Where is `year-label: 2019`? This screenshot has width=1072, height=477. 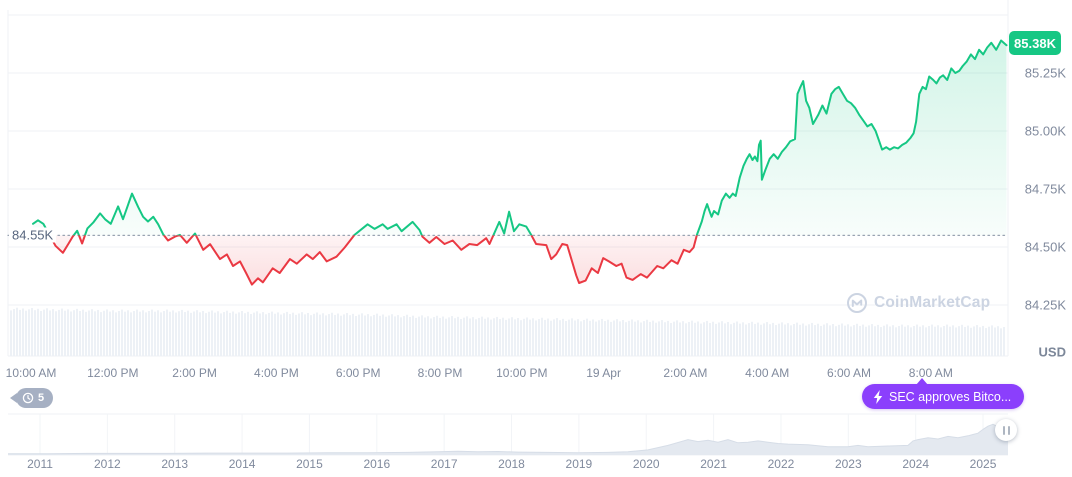
year-label: 2019 is located at coordinates (579, 464).